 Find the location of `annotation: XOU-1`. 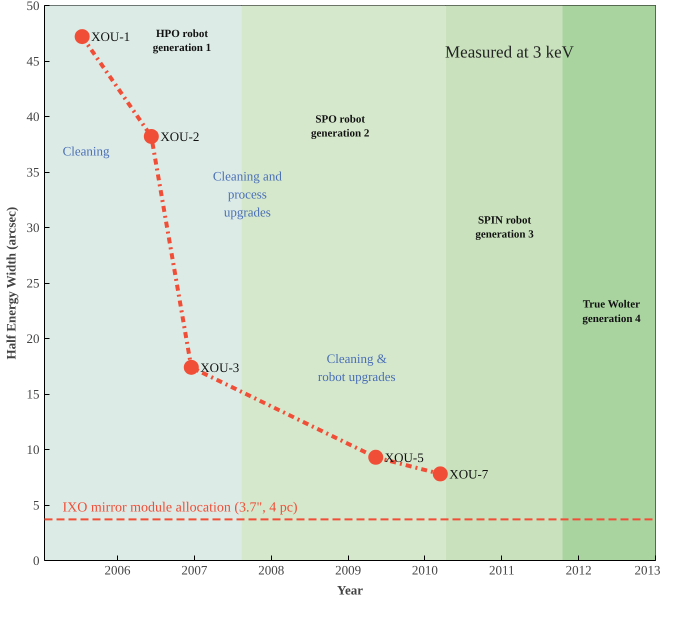

annotation: XOU-1 is located at coordinates (110, 36).